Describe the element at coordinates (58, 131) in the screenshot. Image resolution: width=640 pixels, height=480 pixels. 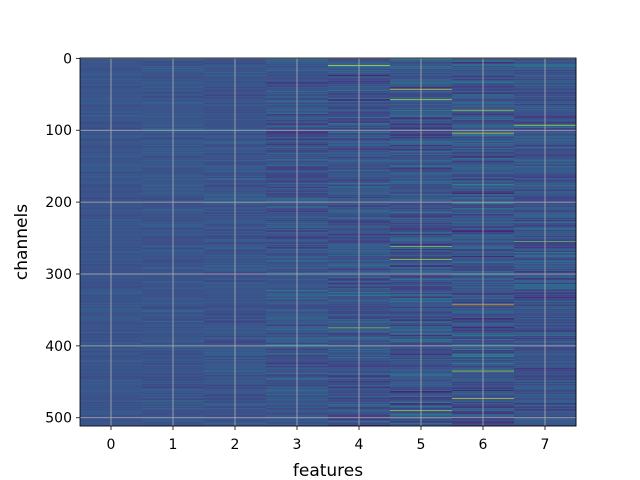
I see `y-tick-label: 100` at that location.